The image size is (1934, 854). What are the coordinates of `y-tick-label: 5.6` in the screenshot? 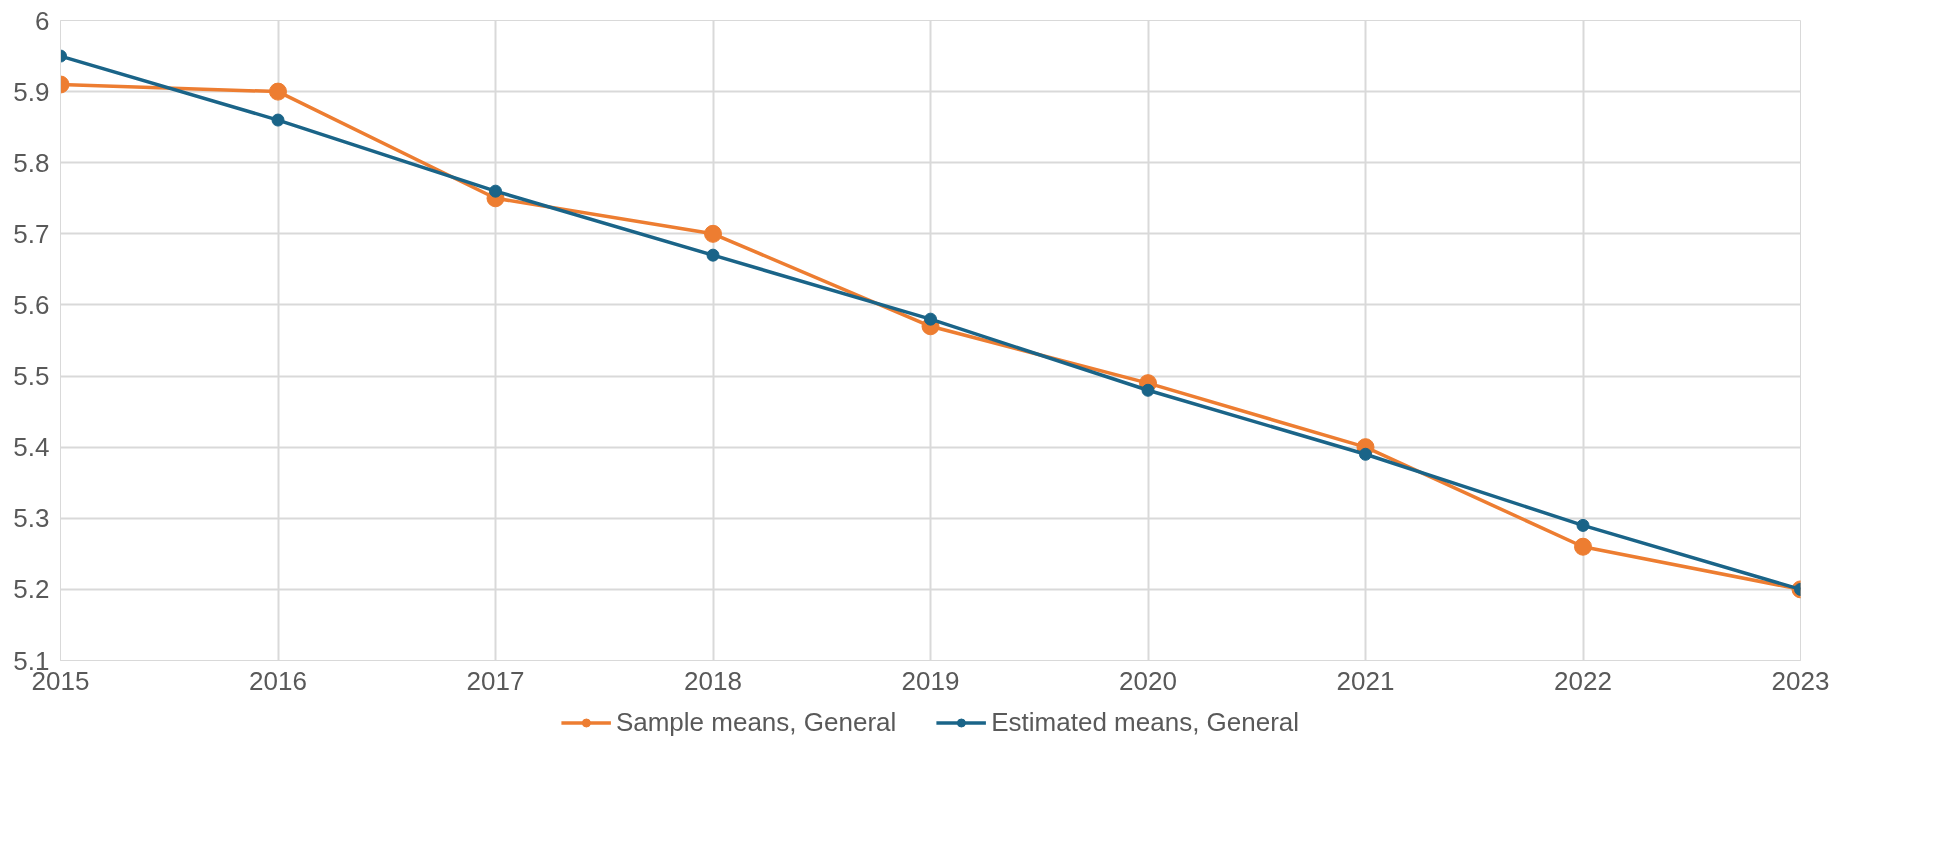 It's located at (31, 304).